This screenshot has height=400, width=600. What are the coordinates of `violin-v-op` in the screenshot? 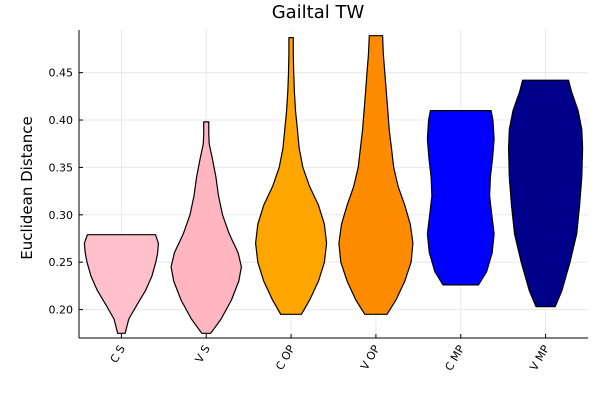 It's located at (376, 175).